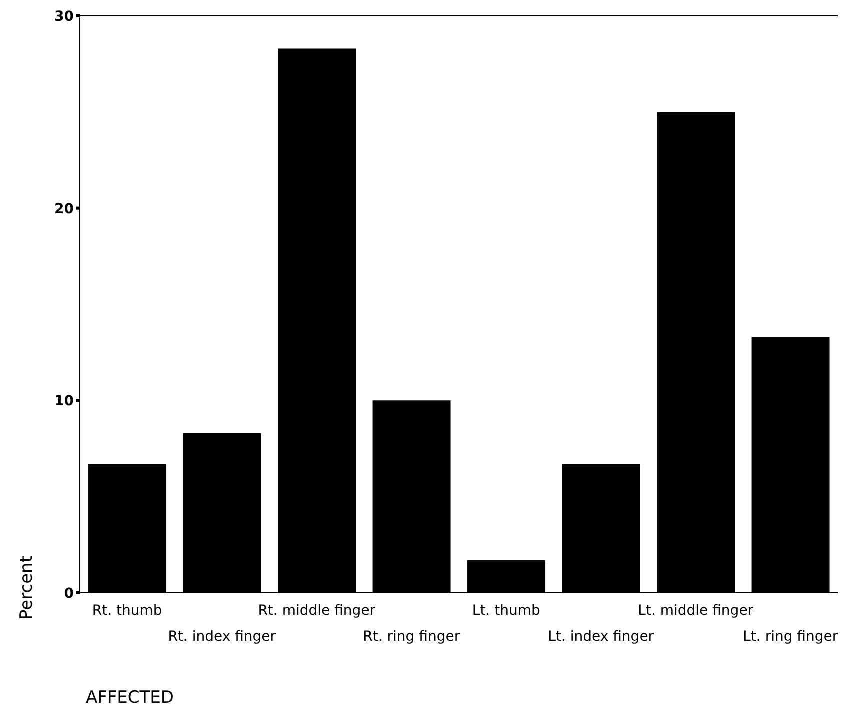 The height and width of the screenshot is (725, 846). I want to click on y-tick-label: 20, so click(64, 209).